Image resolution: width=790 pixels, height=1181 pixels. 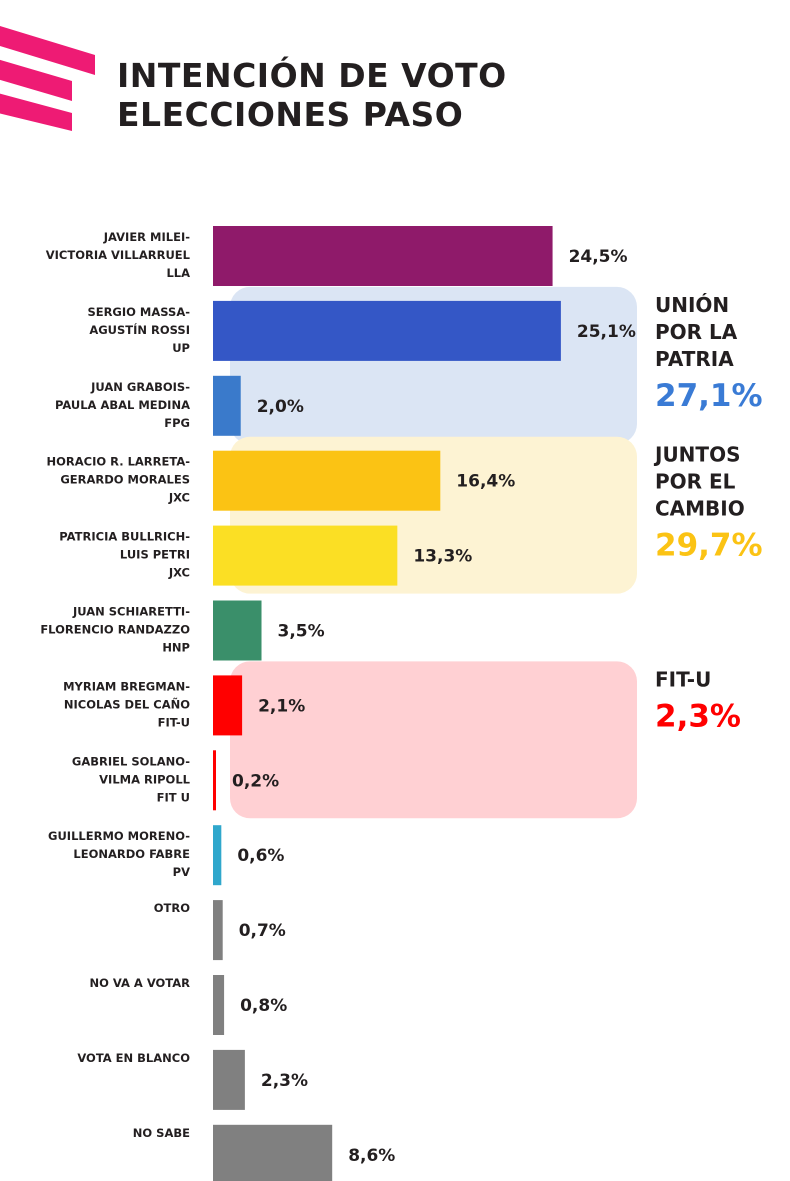 I want to click on category-label-2-line-3: UP, so click(x=181, y=348).